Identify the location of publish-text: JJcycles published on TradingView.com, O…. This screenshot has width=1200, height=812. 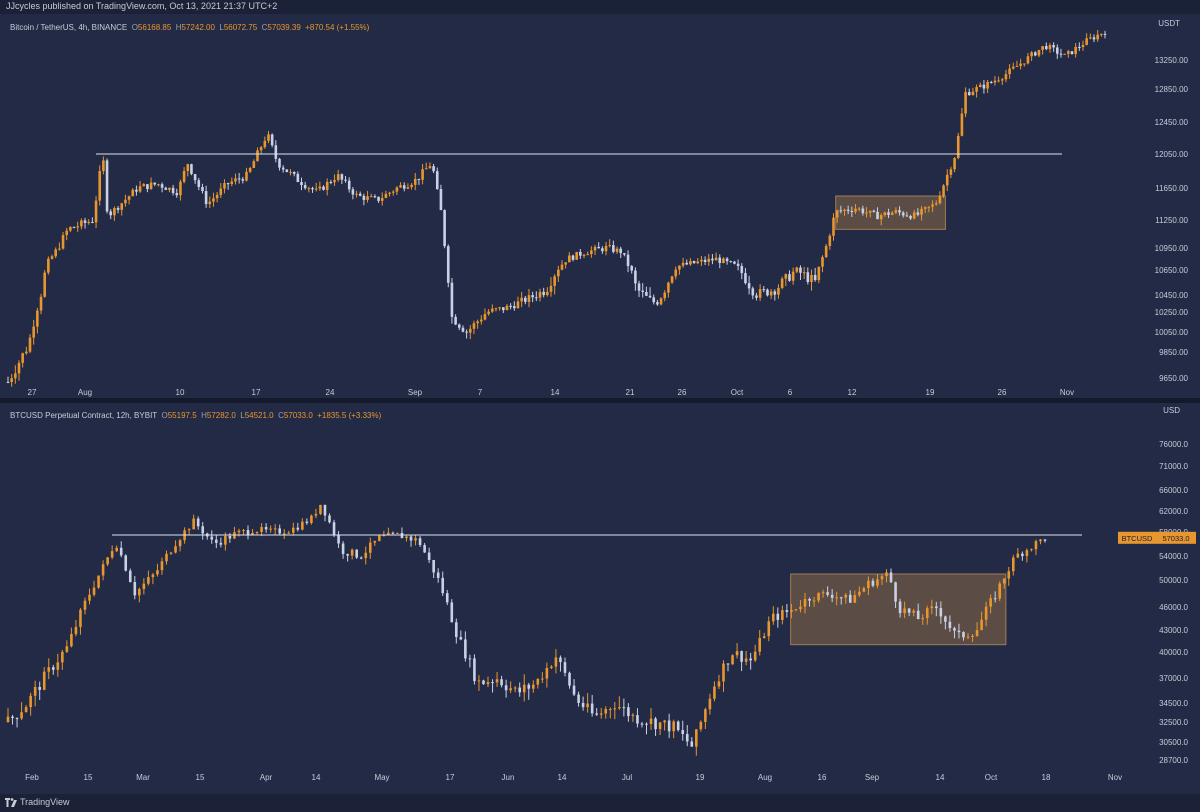
(142, 6).